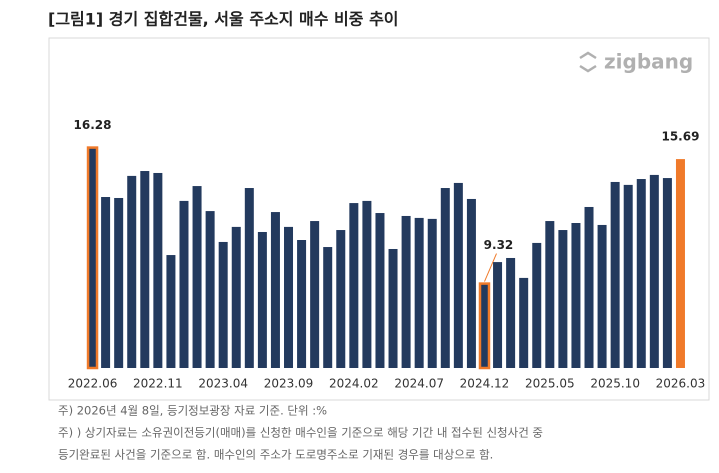 This screenshot has width=719, height=473. I want to click on x-tick-label: 2023.09, so click(289, 384).